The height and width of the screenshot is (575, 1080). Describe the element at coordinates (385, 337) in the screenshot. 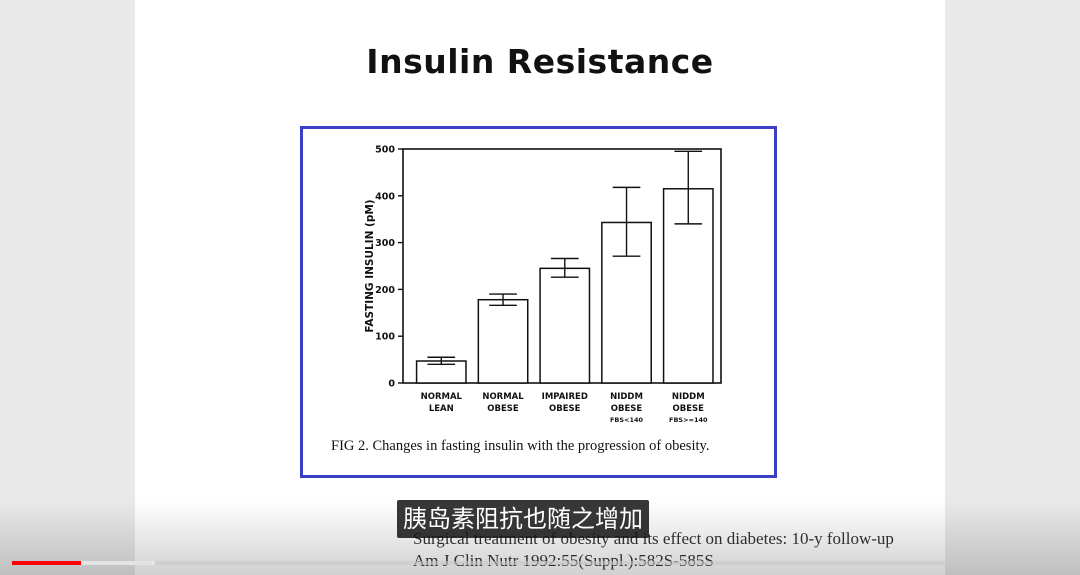

I see `y-tick-label: 100` at that location.